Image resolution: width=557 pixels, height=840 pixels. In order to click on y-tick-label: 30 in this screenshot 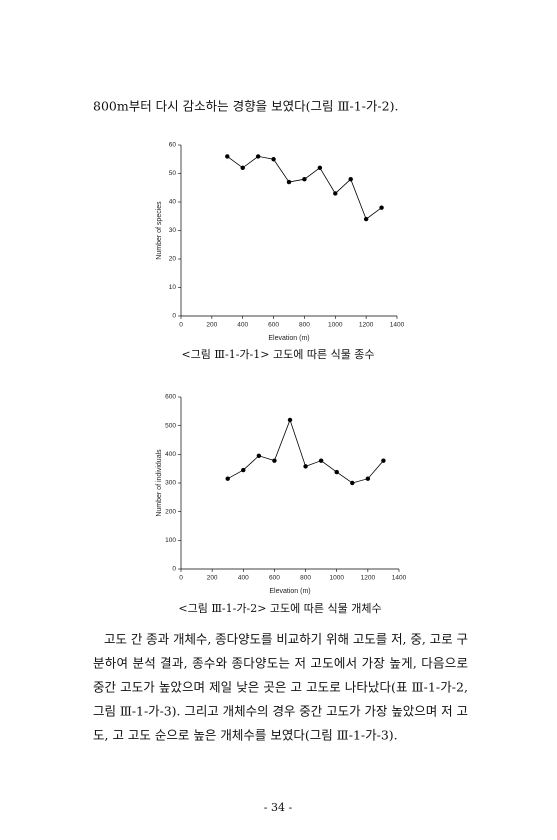, I will do `click(173, 230)`.